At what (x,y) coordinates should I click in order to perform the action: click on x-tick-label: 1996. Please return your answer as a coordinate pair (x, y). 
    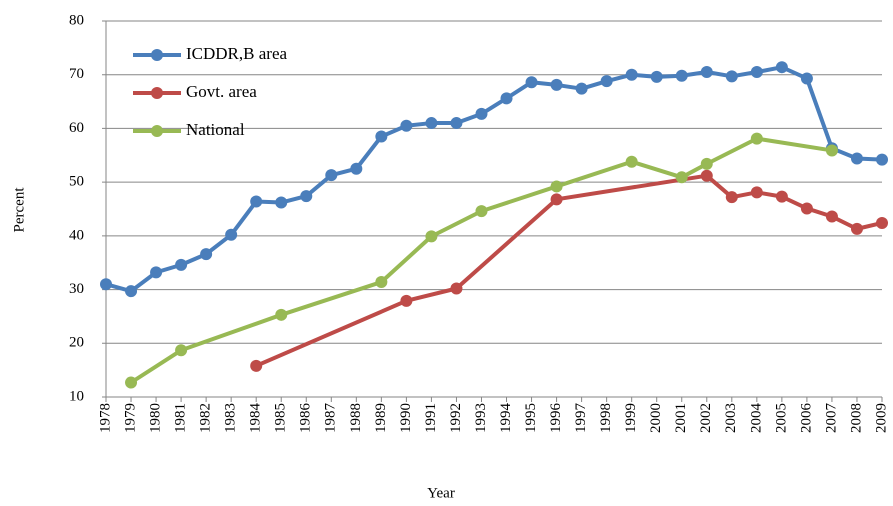
    Looking at the image, I should click on (556, 418).